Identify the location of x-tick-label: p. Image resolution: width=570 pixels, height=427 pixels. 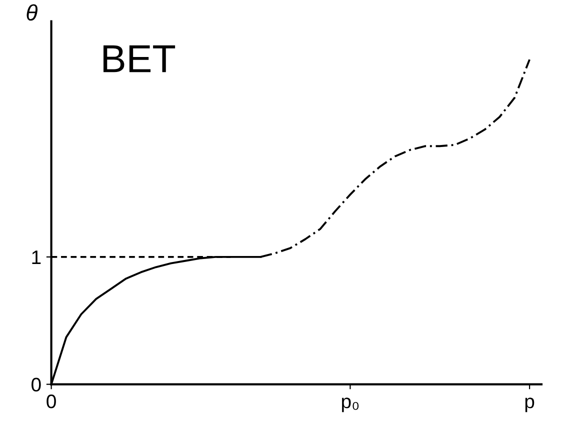
(529, 405).